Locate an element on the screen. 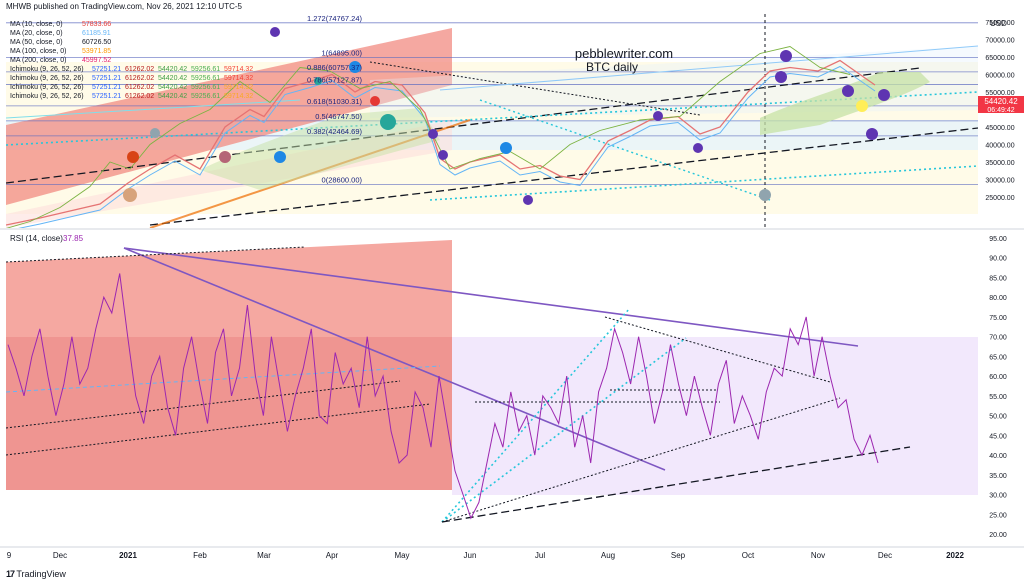 The height and width of the screenshot is (585, 1024). legend-label: MA (10, close, 0) is located at coordinates (36, 24).